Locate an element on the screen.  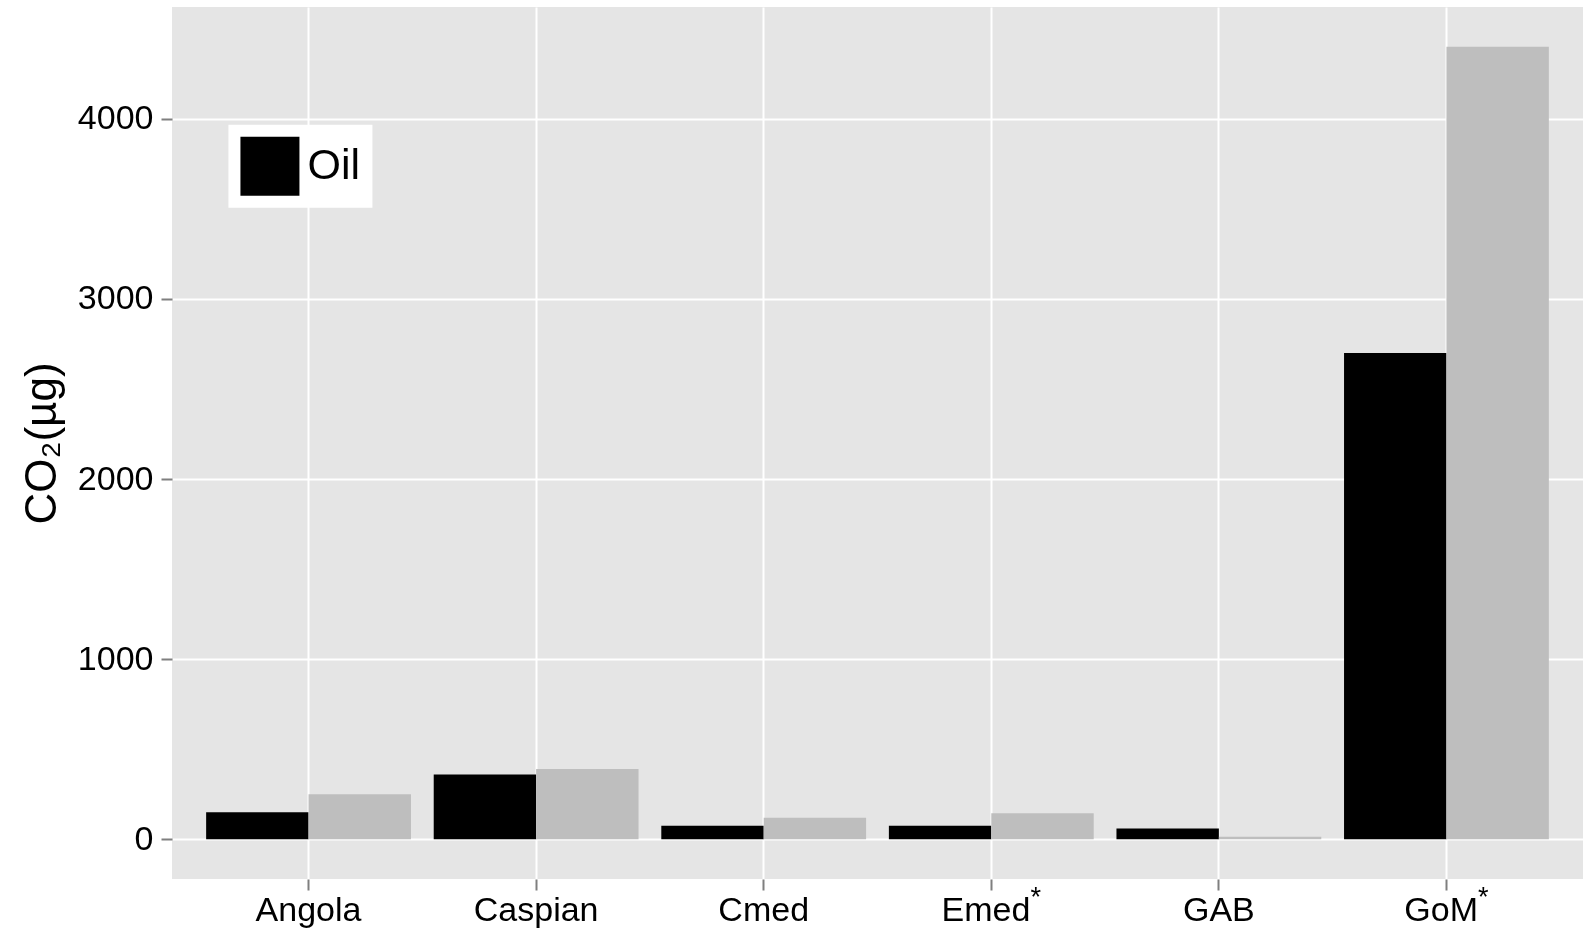
x-tick-label: GoM$^{*}$ is located at coordinates (1446, 904).